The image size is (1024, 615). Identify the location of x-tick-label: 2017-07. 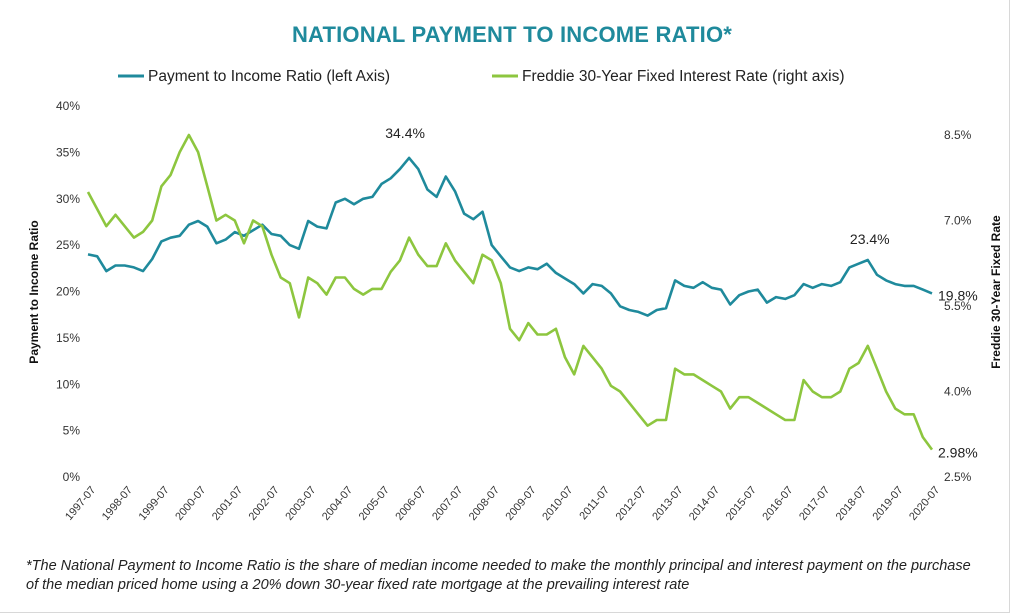
(814, 503).